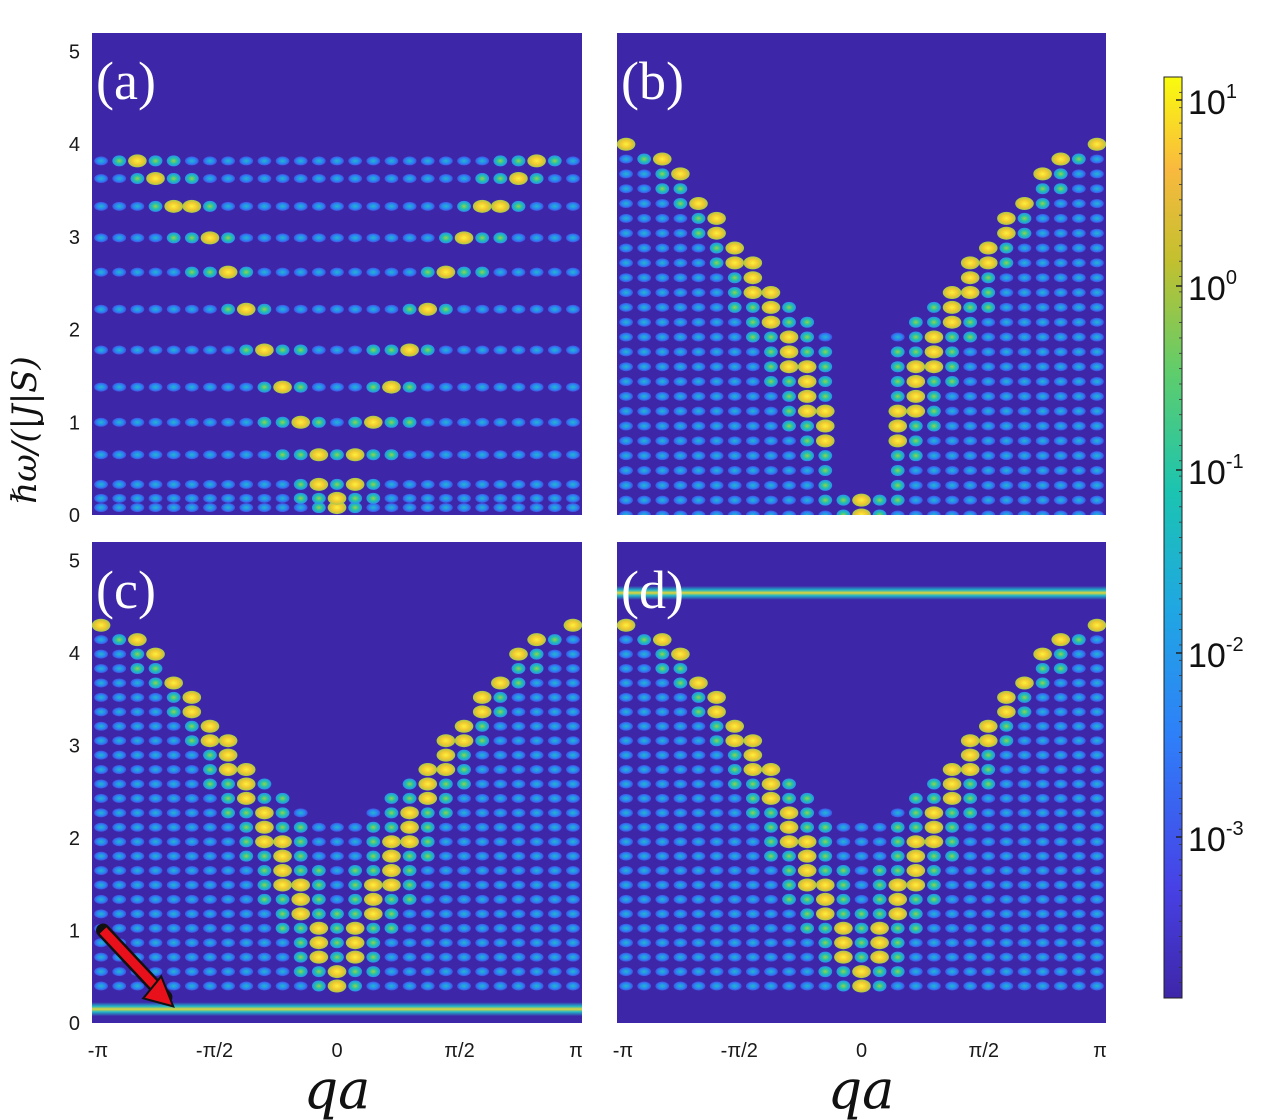 The width and height of the screenshot is (1279, 1120). Describe the element at coordinates (1212, 287) in the screenshot. I see `colorbar-tick-label: 100` at that location.